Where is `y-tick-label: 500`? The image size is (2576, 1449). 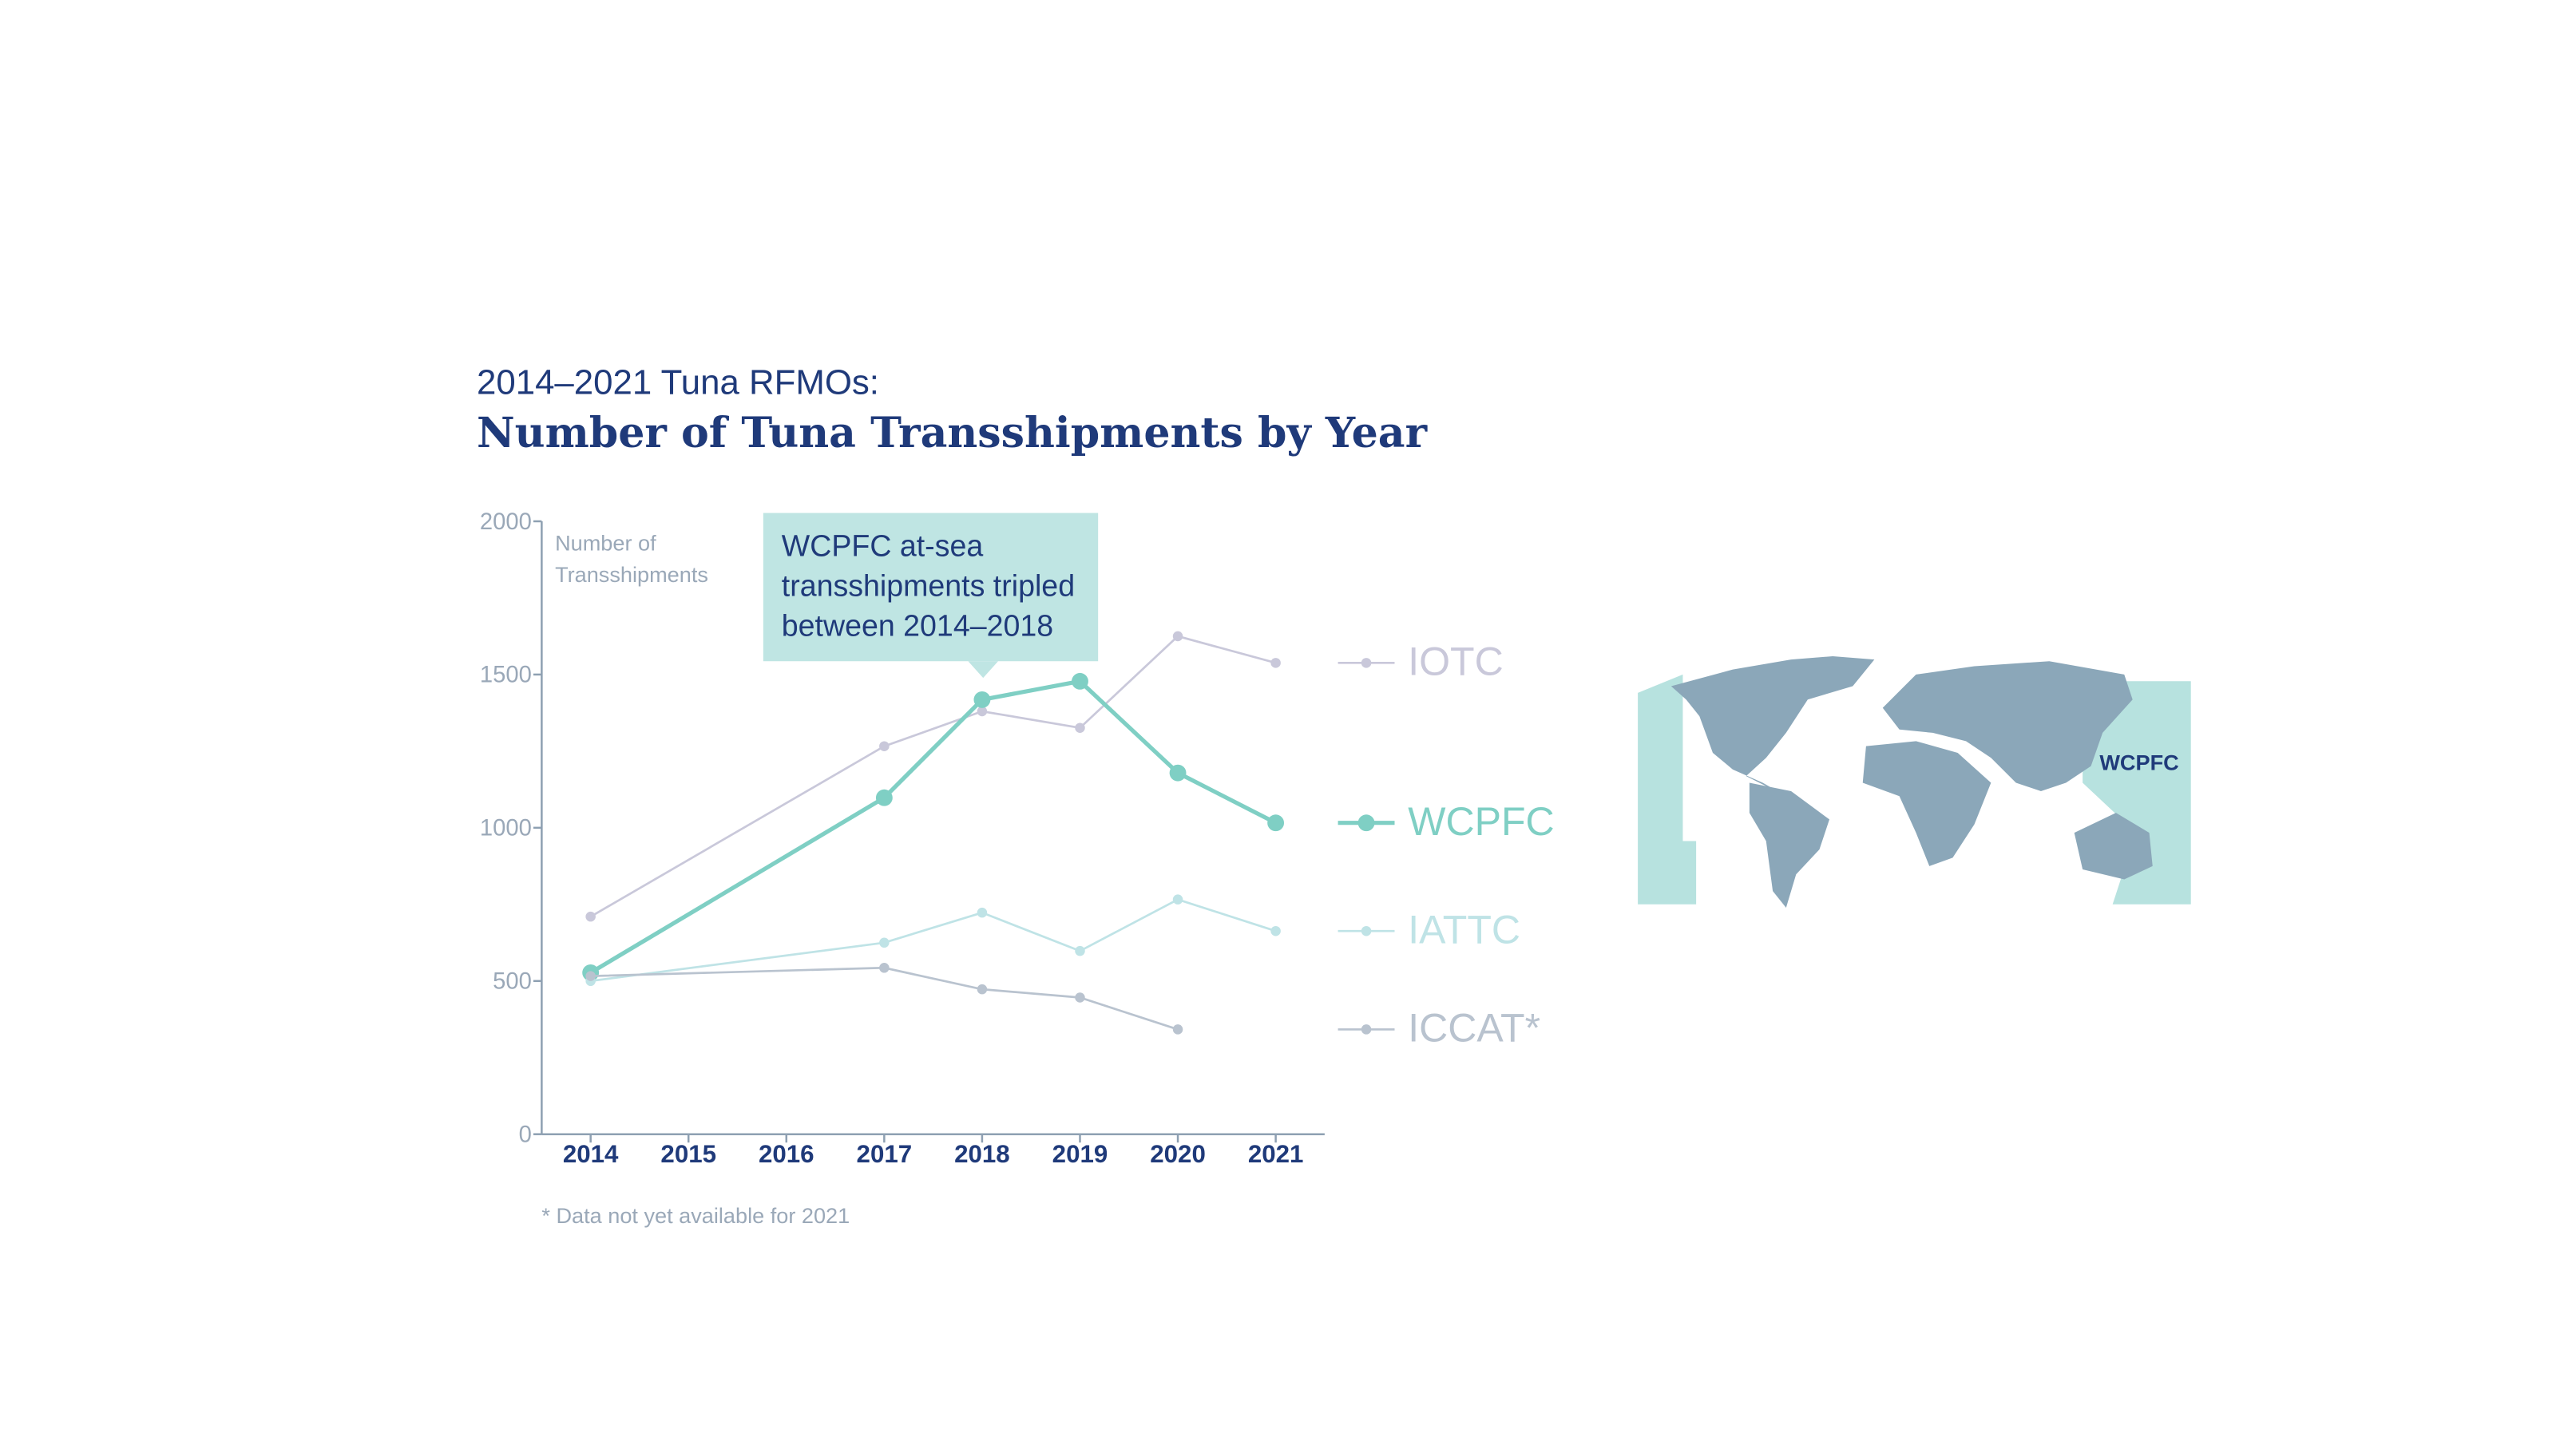
y-tick-label: 500 is located at coordinates (512, 982).